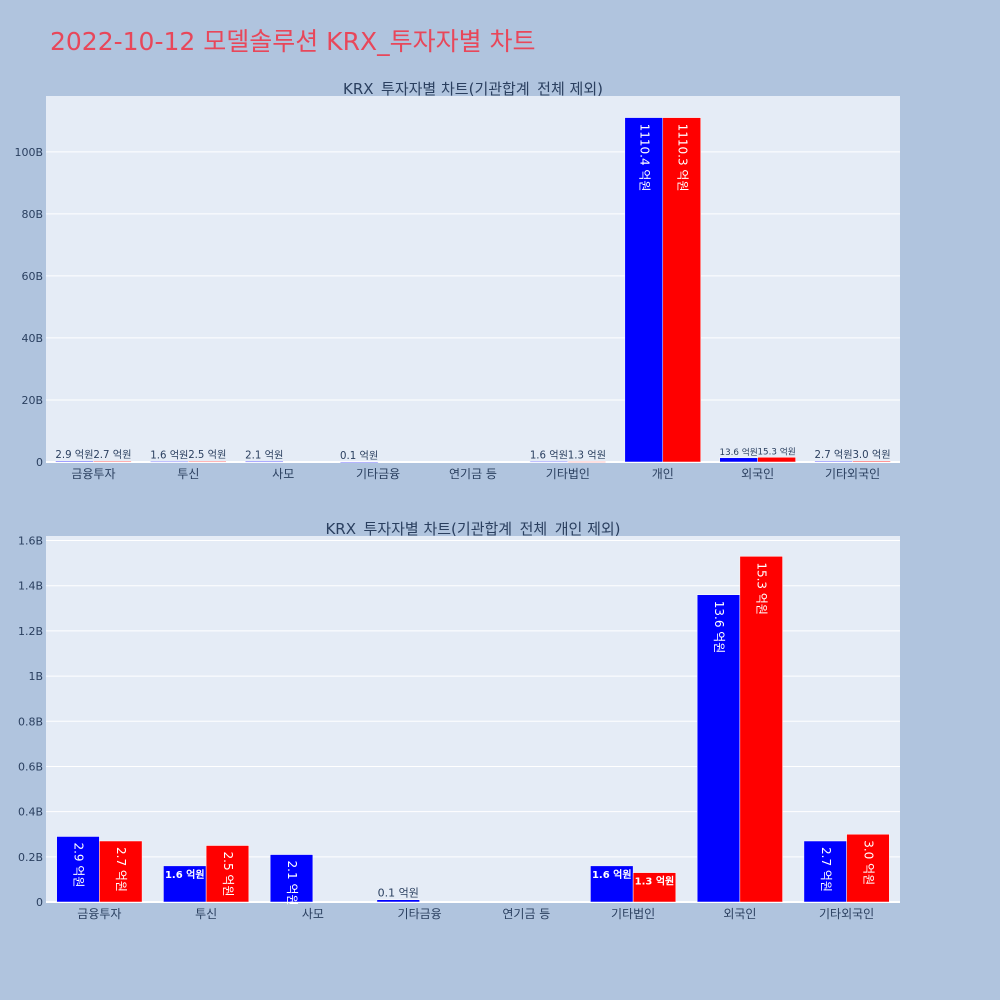  What do you see at coordinates (35, 676) in the screenshot?
I see `y-tick-label: 1B` at bounding box center [35, 676].